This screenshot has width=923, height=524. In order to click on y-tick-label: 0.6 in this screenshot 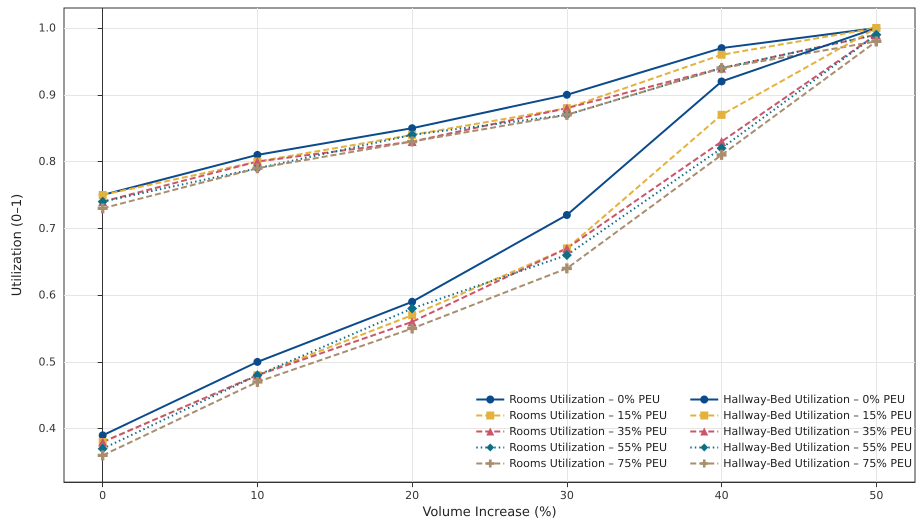, I will do `click(47, 295)`.